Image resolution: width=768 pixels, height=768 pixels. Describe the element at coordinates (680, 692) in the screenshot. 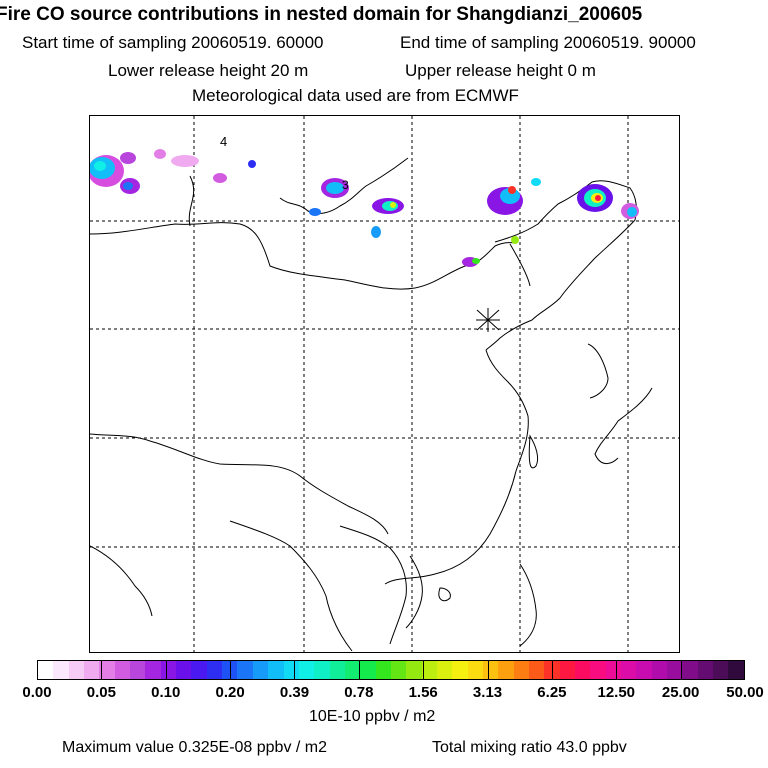

I see `color-scale-tick-label: 25.00` at that location.